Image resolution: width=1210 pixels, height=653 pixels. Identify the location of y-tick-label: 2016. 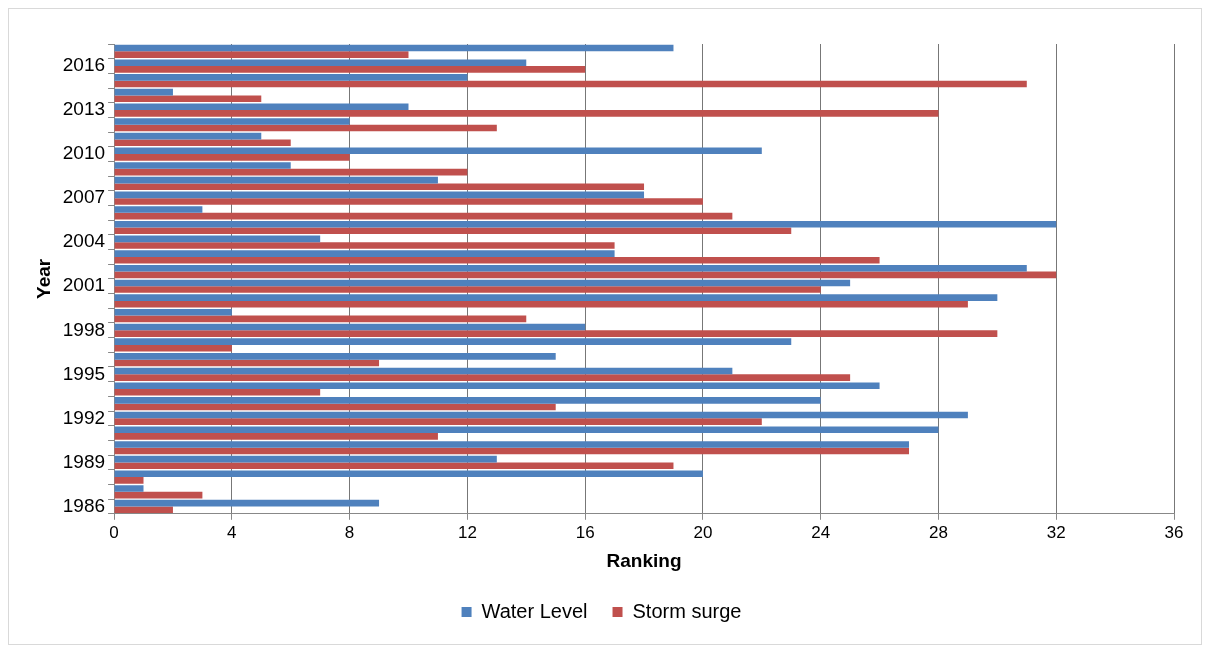
(84, 65).